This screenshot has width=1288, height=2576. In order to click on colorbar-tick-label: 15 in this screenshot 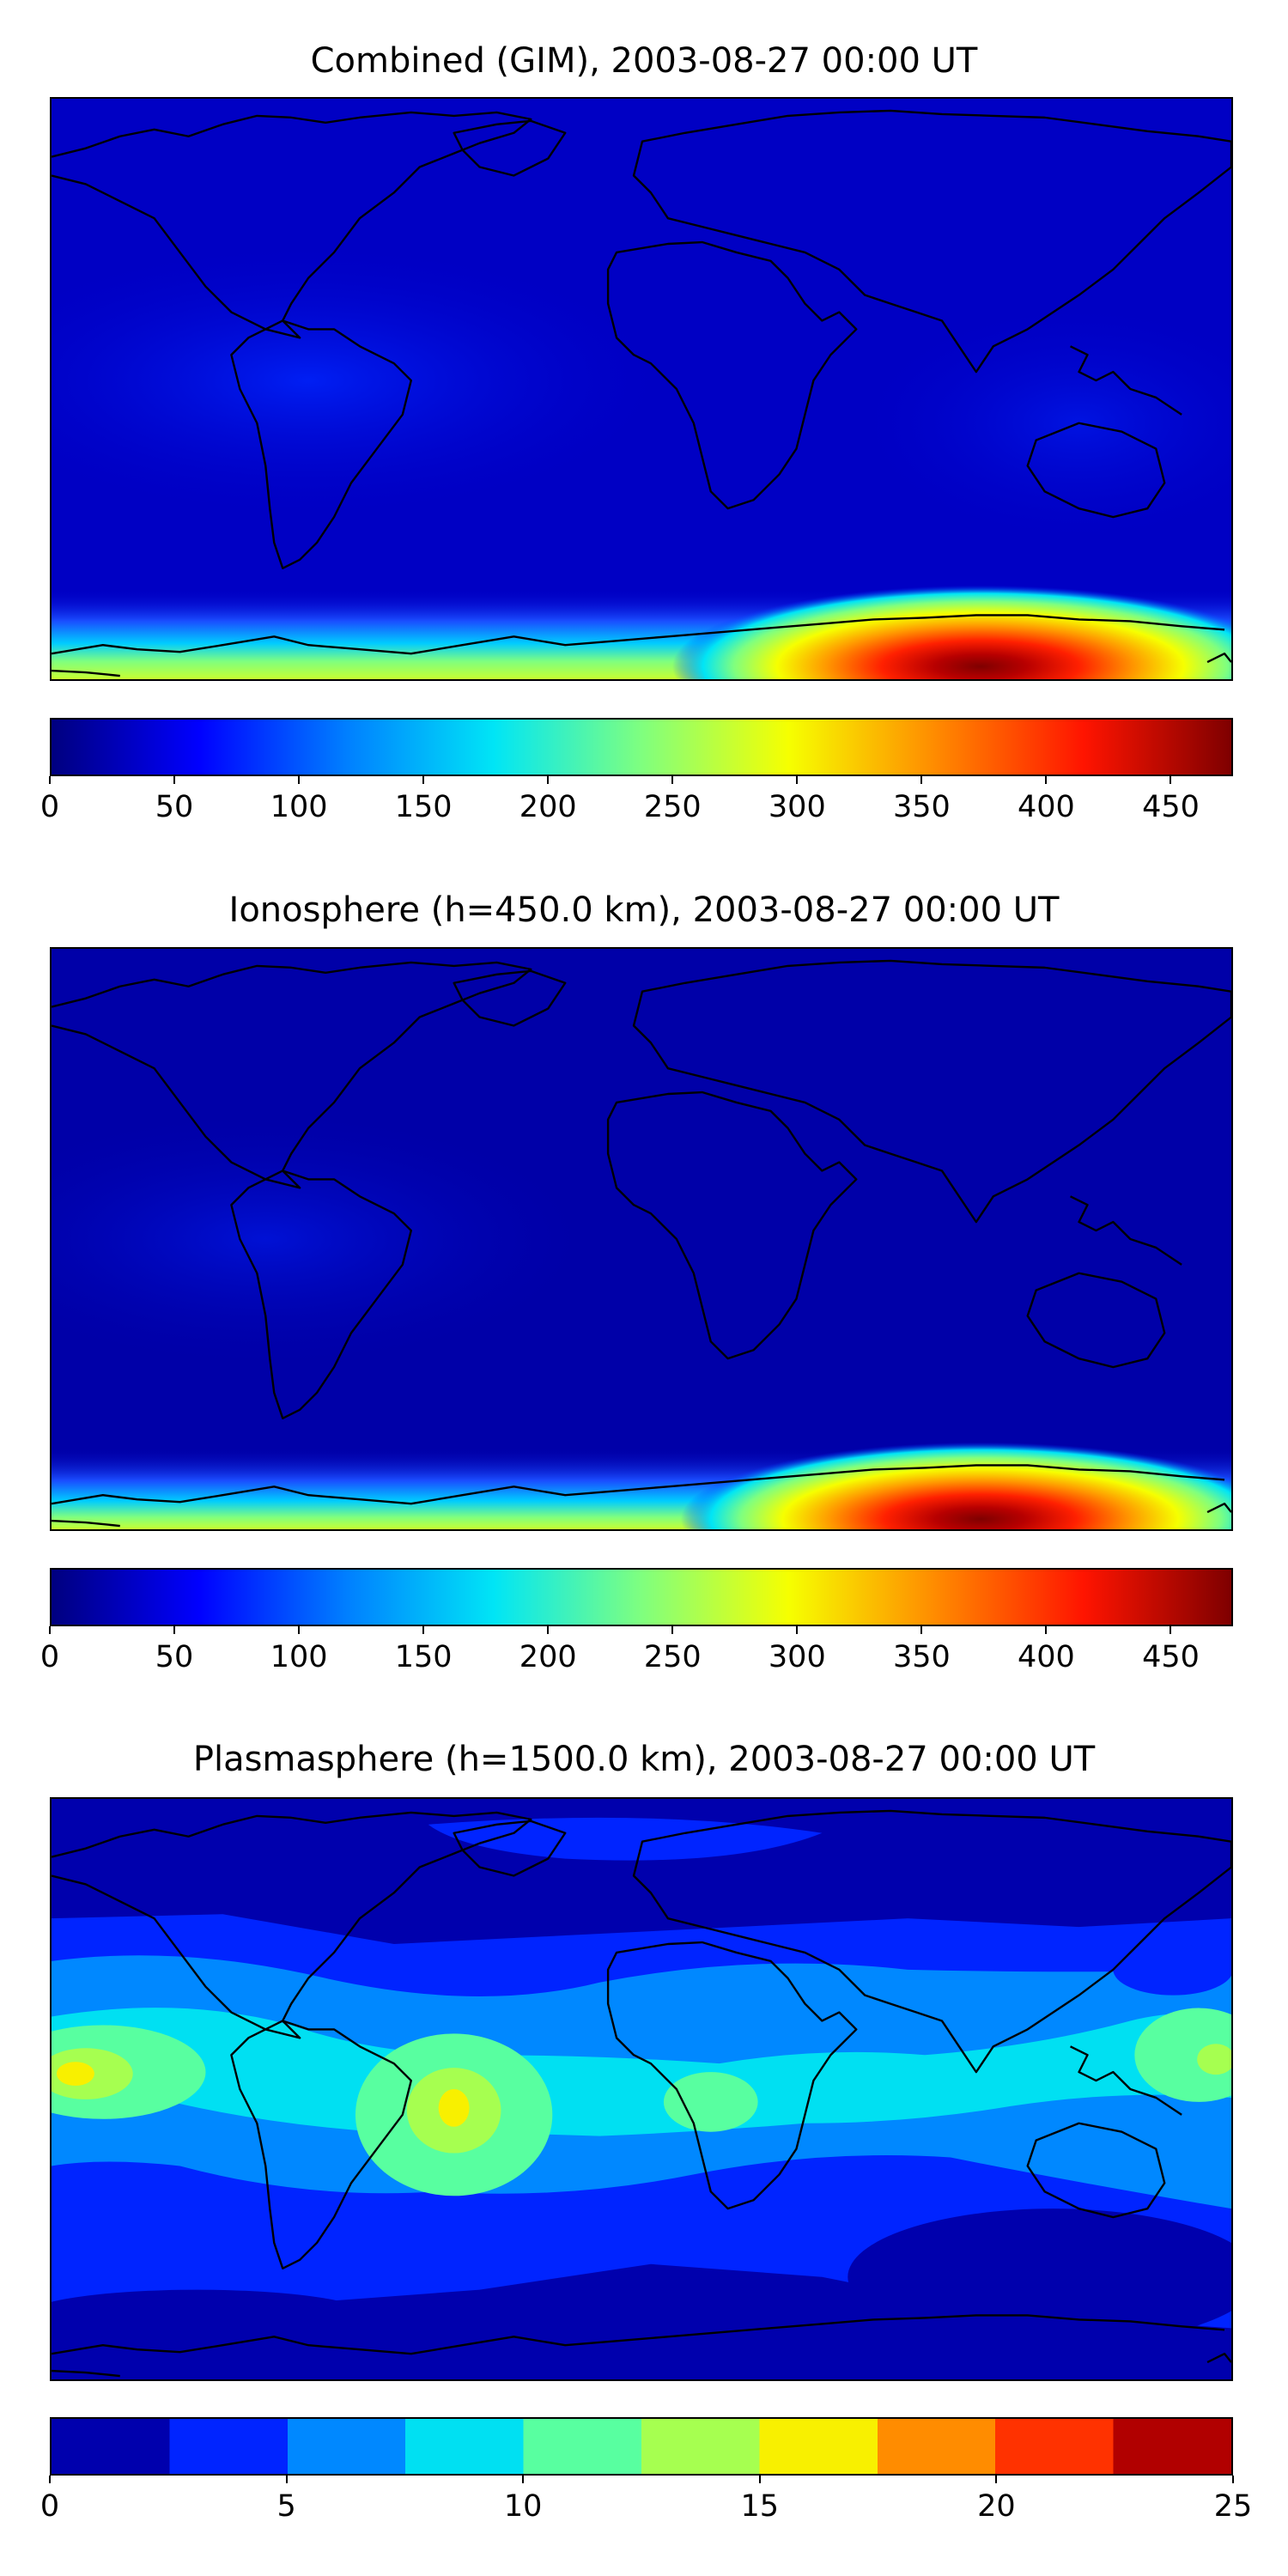, I will do `click(760, 2507)`.